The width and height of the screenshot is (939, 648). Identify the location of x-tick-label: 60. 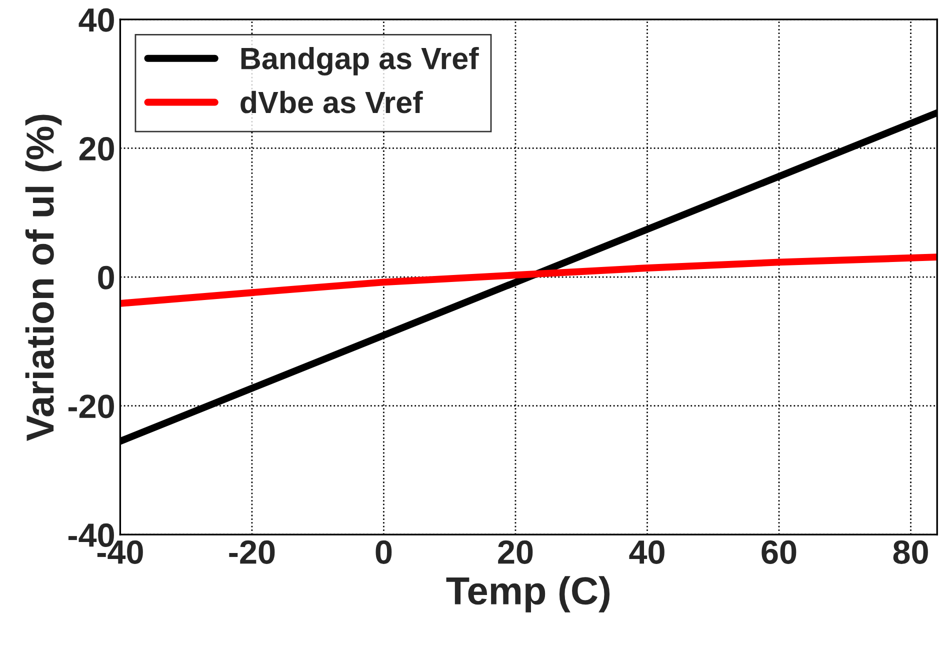
(779, 552).